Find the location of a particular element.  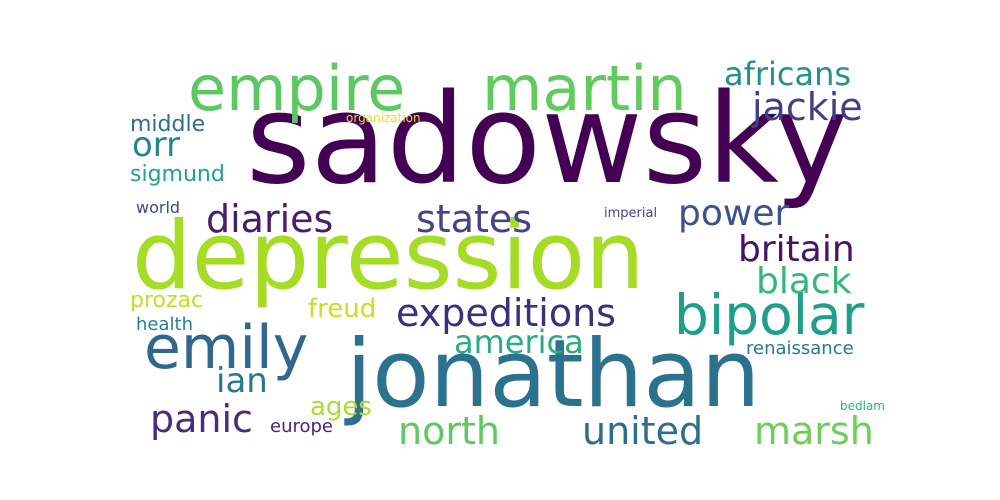

word-states: states is located at coordinates (474, 219).